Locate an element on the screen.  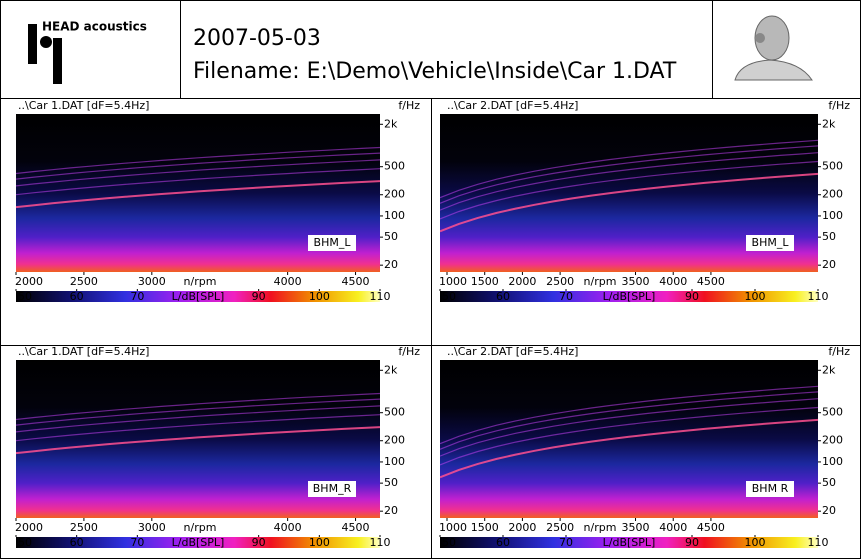
panel-title: ..\Car 1.DAT [dF=5.4Hz] is located at coordinates (83, 105).